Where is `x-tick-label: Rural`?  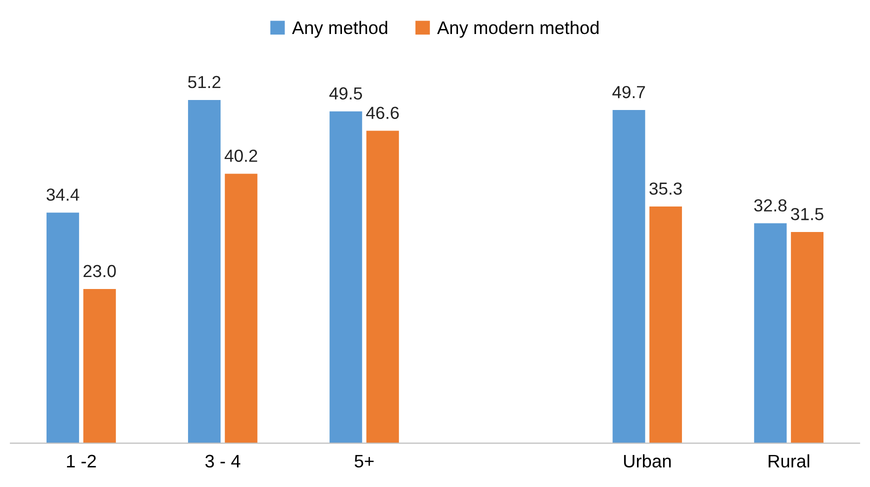 x-tick-label: Rural is located at coordinates (789, 461).